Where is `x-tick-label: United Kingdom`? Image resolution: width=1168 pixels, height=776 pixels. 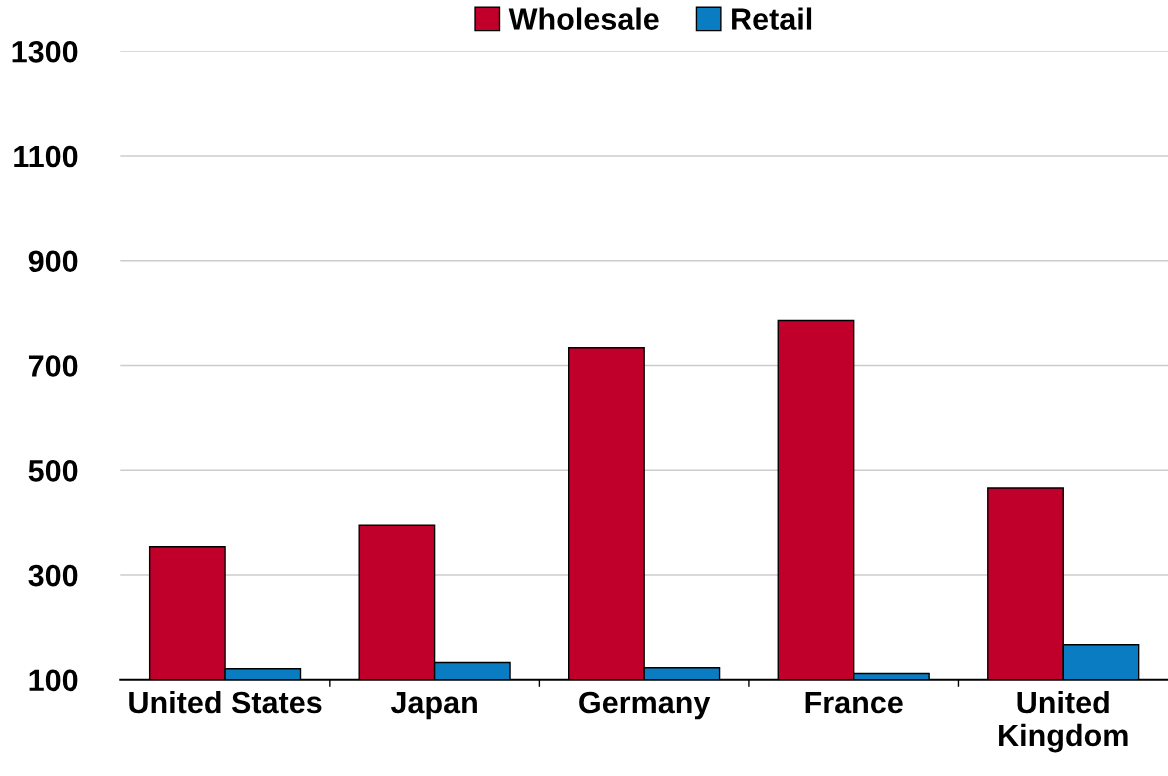
x-tick-label: United Kingdom is located at coordinates (1063, 721).